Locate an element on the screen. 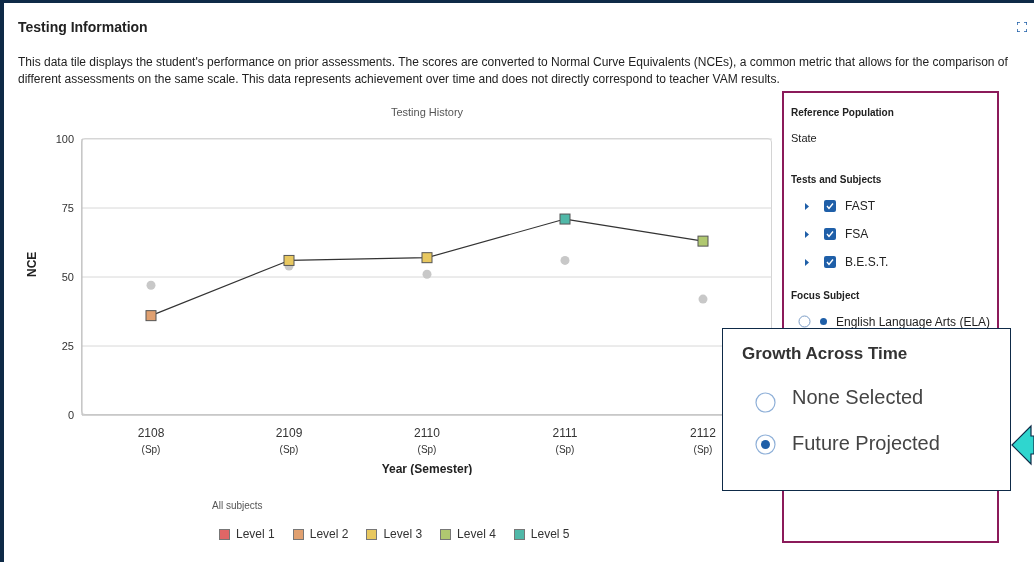 This screenshot has width=1034, height=562. text: B.E.S.T. is located at coordinates (867, 262).